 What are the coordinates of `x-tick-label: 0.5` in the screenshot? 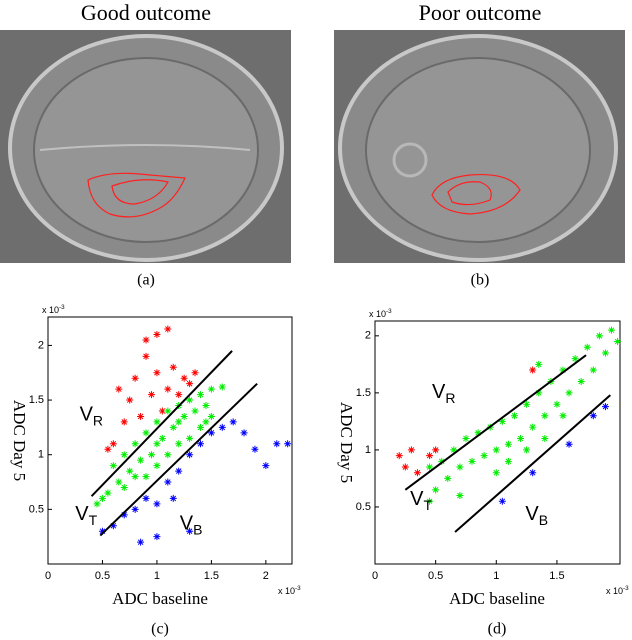 It's located at (435, 576).